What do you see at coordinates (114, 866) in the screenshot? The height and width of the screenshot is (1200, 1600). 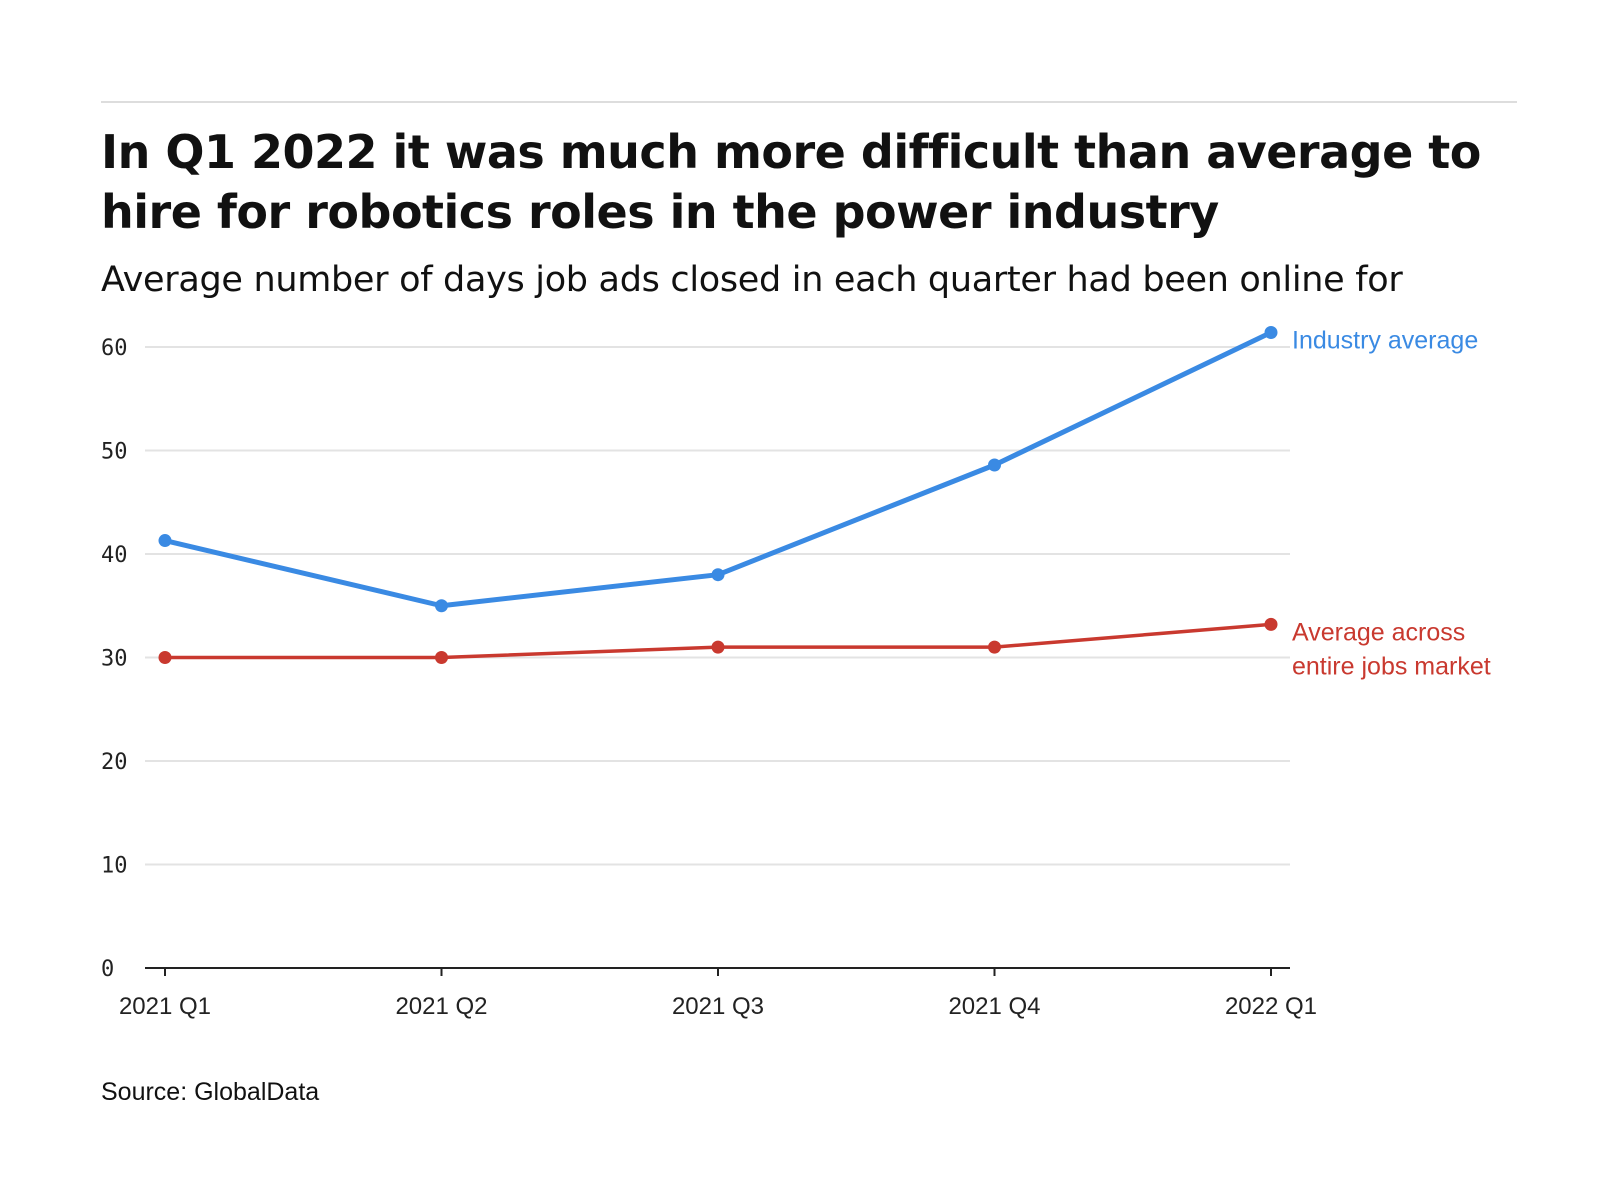 I see `y-tick-label: 10` at bounding box center [114, 866].